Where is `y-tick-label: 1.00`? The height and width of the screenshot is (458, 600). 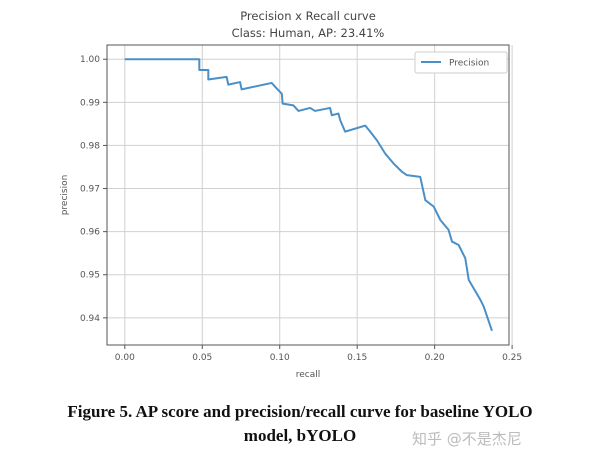
y-tick-label: 1.00 is located at coordinates (90, 60).